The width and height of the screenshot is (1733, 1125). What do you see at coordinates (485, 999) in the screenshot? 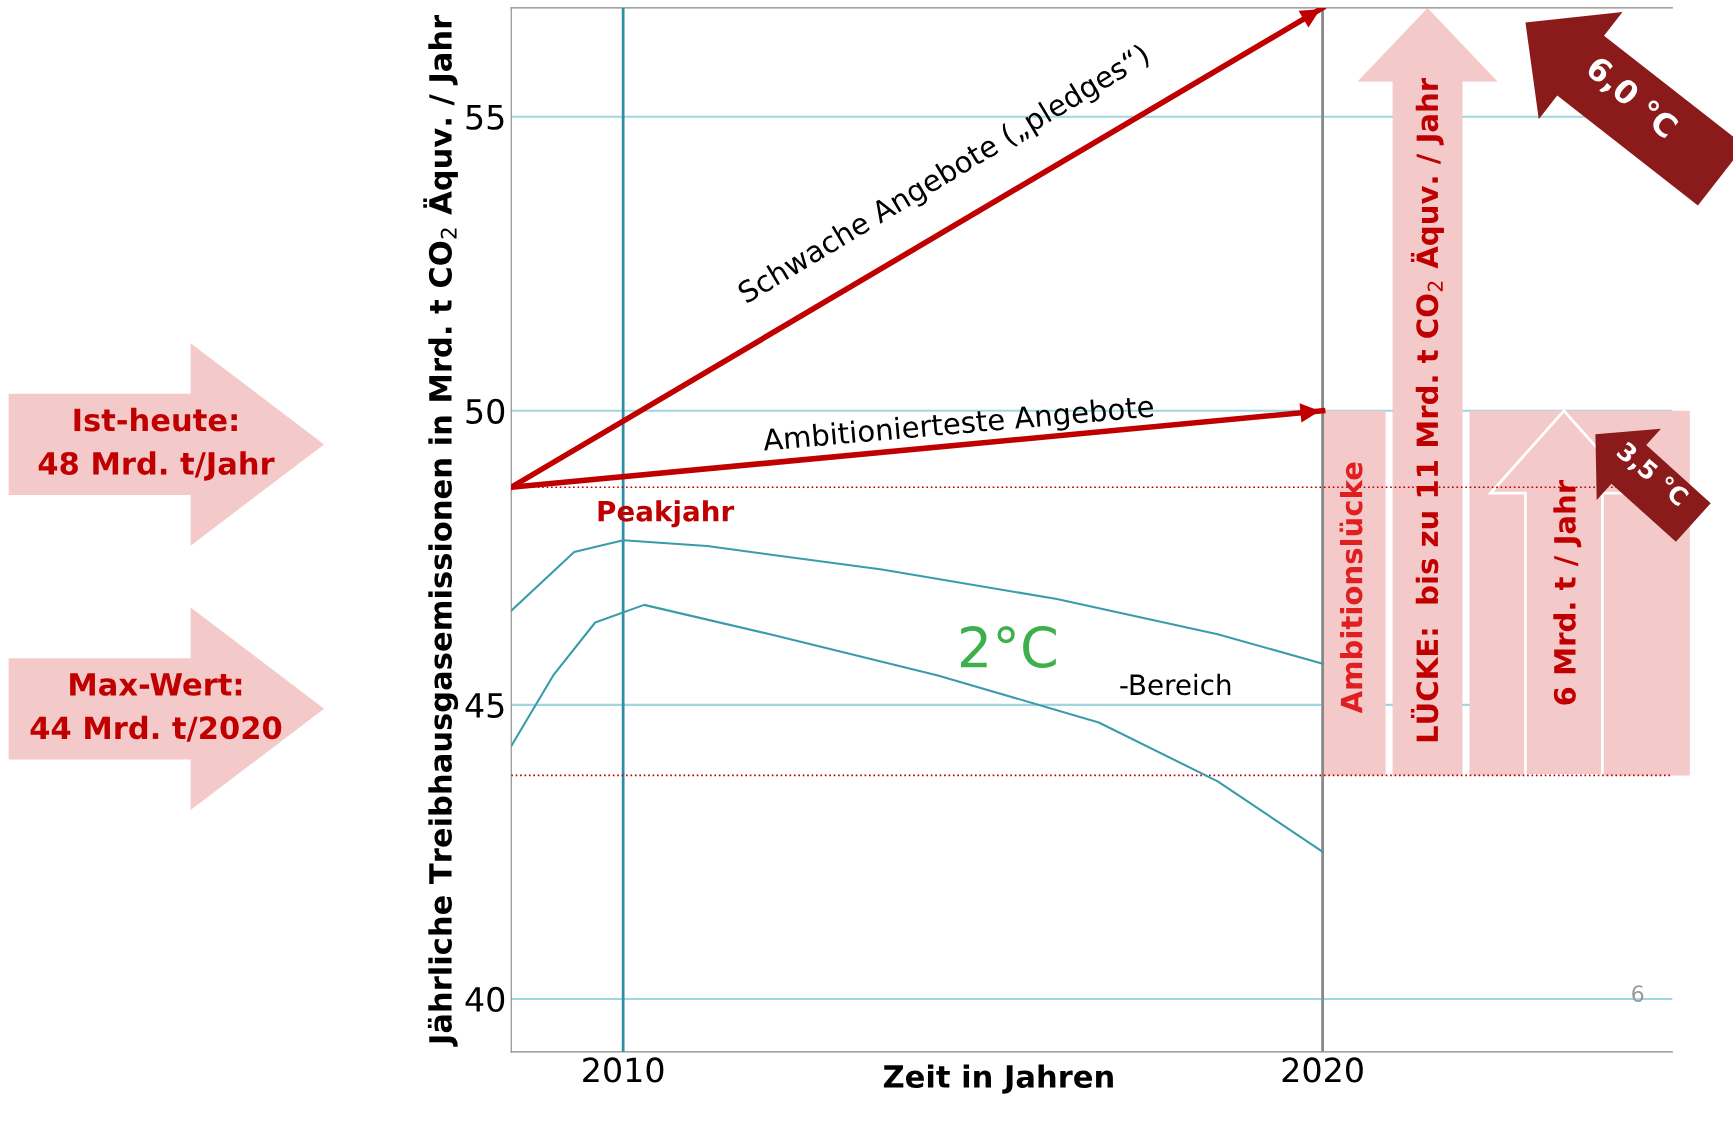
I see `y-tick-label: 40` at bounding box center [485, 999].